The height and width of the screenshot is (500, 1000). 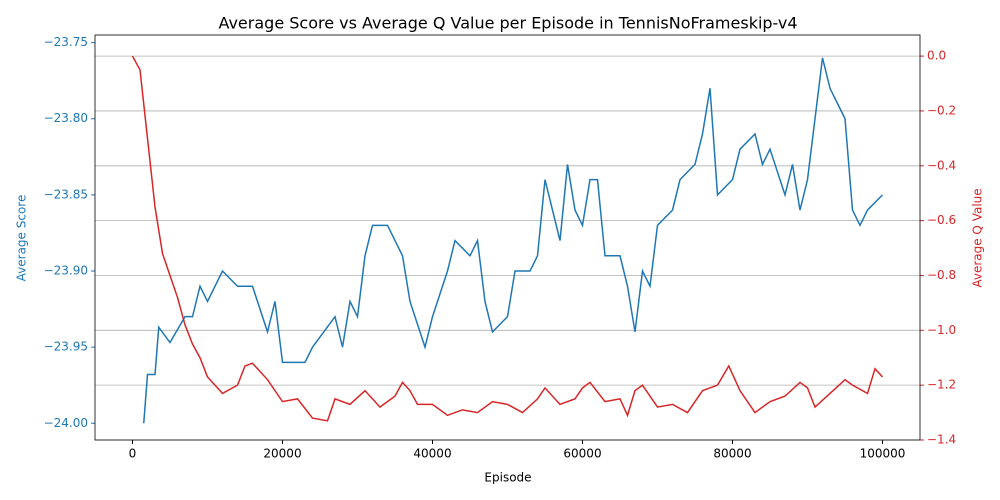 What do you see at coordinates (432, 454) in the screenshot?
I see `x-tick-label: 40000` at bounding box center [432, 454].